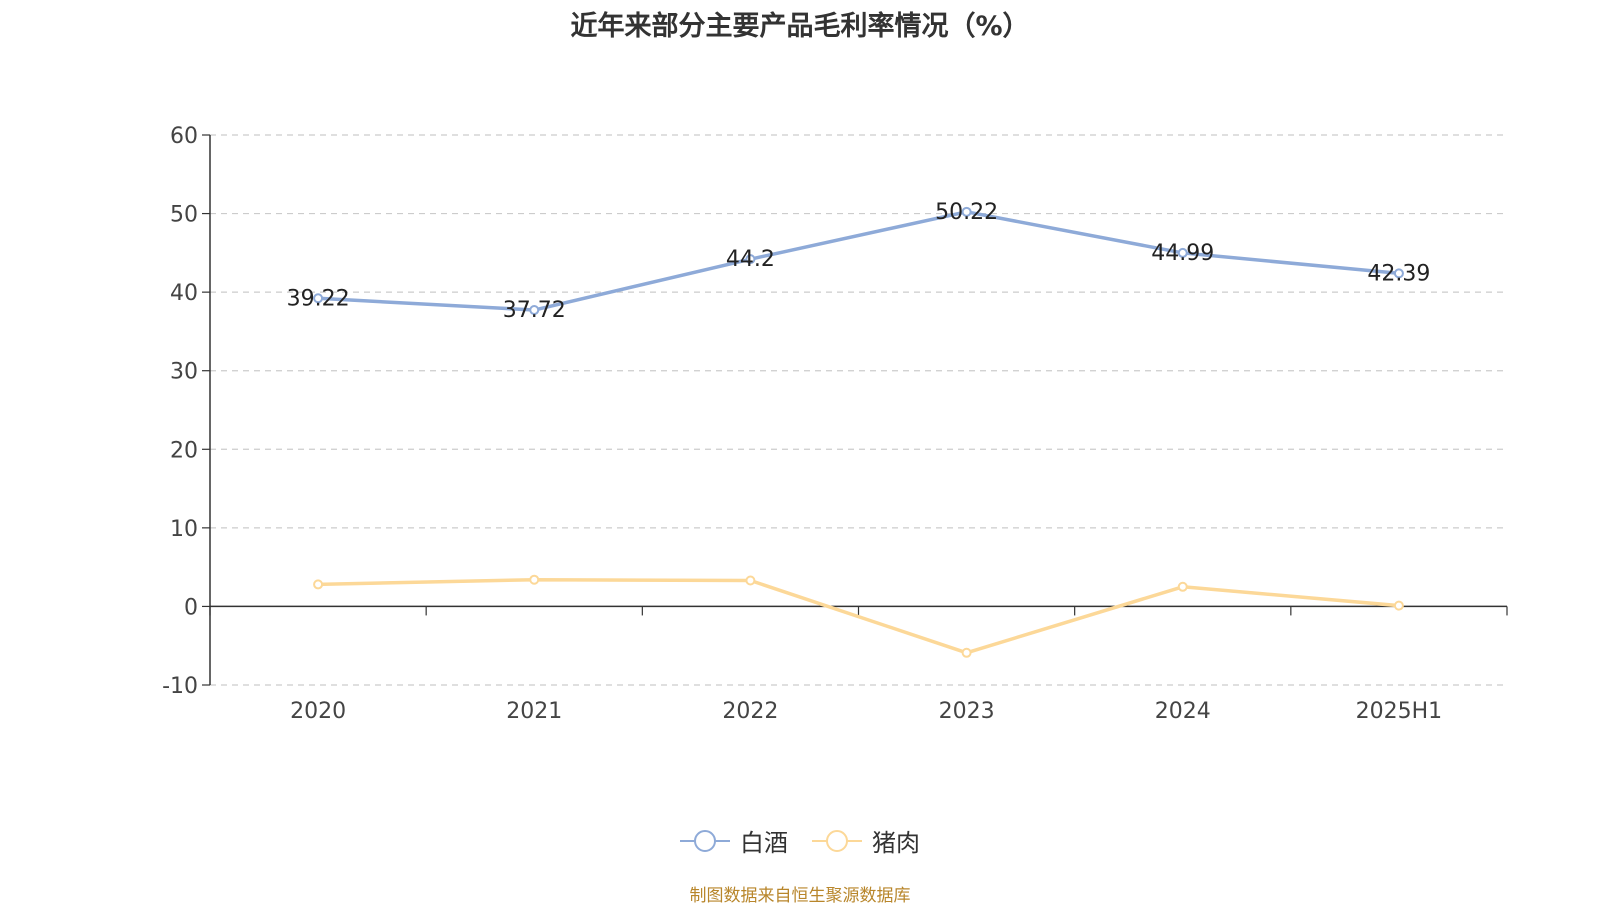 The width and height of the screenshot is (1600, 906). What do you see at coordinates (896, 843) in the screenshot?
I see `legend-label: 猪肉` at bounding box center [896, 843].